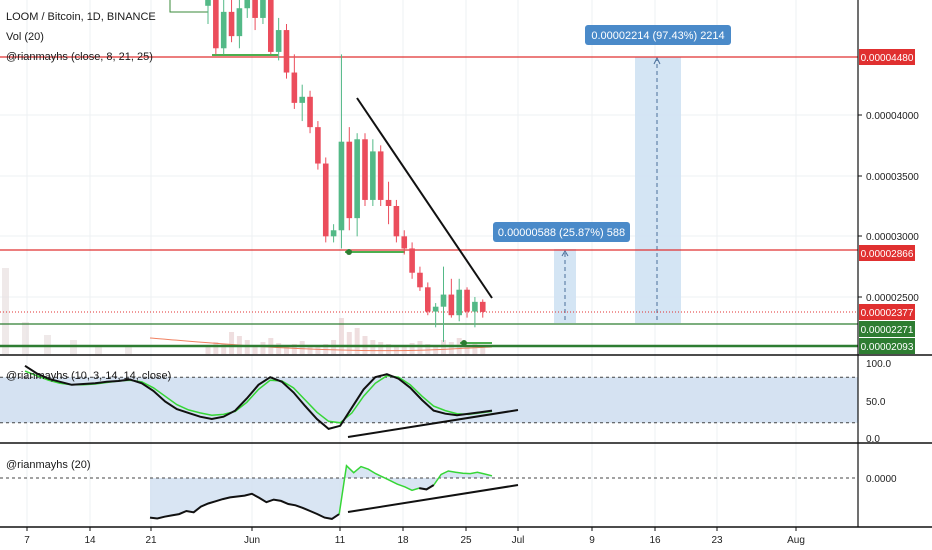  I want to click on measure-label-0: 0.00000588 (25.87%) 588, so click(561, 233).